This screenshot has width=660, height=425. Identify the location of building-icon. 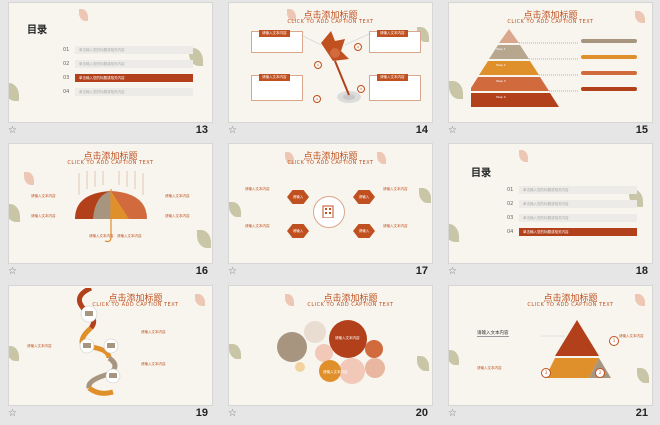
(328, 211).